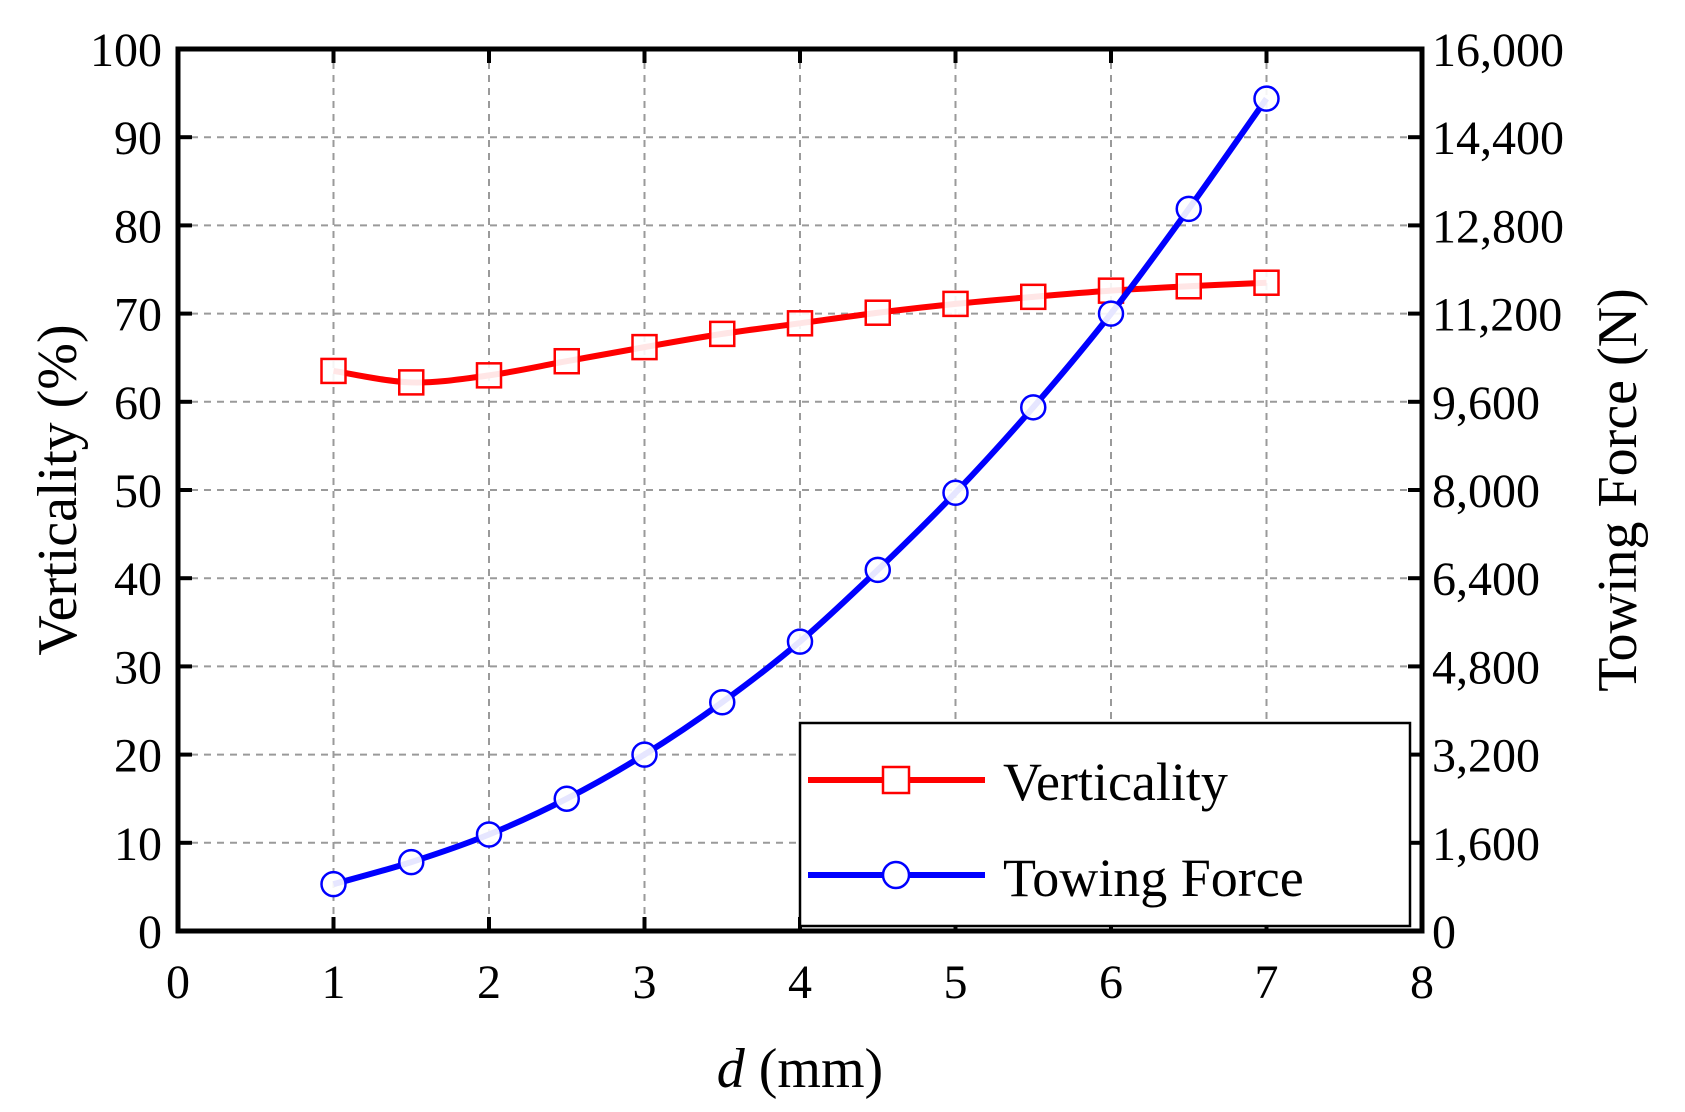 This screenshot has width=1685, height=1112. What do you see at coordinates (1111, 982) in the screenshot?
I see `x-tick-label: 6` at bounding box center [1111, 982].